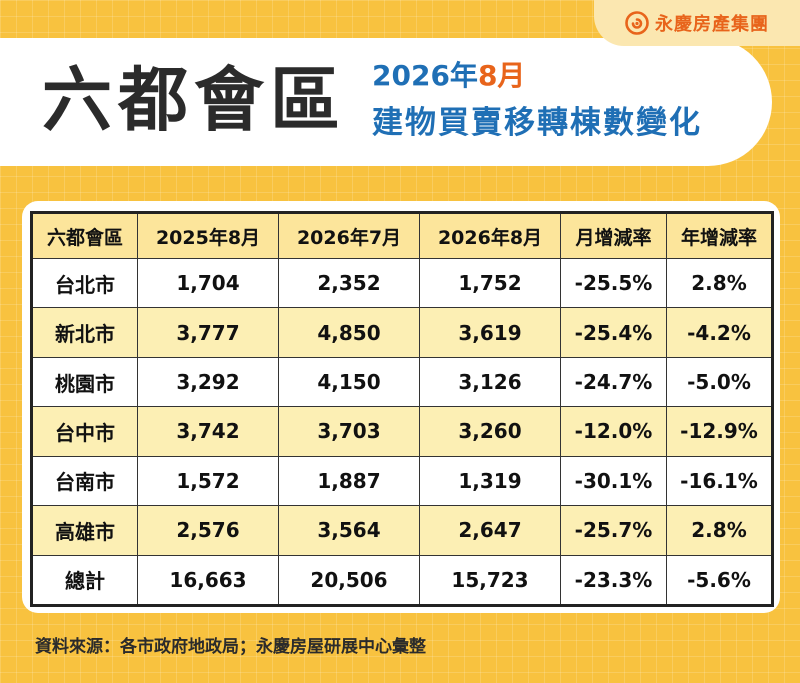  What do you see at coordinates (208, 481) in the screenshot?
I see `value-cell: 1,572` at bounding box center [208, 481].